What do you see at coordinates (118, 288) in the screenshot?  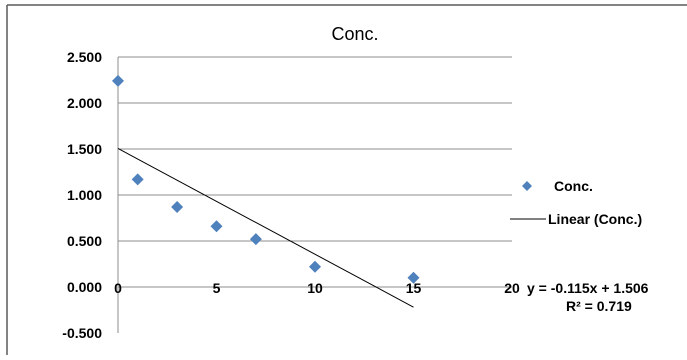 I see `x-tick-label: 0` at bounding box center [118, 288].